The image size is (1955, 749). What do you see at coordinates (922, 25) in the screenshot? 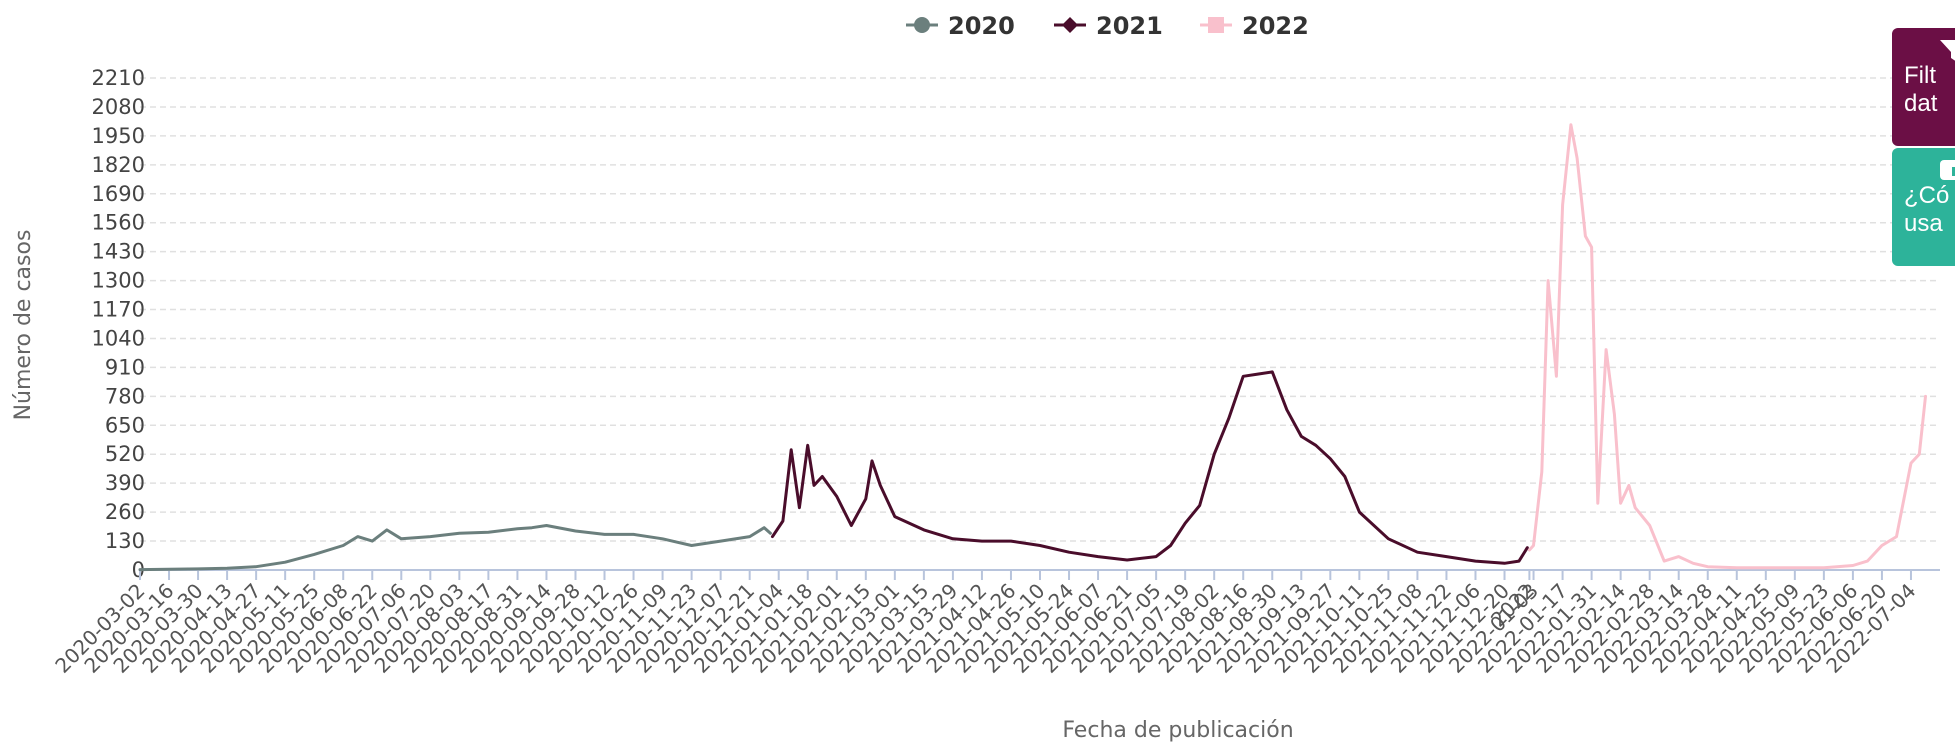
I see `legend-marker-circle` at bounding box center [922, 25].